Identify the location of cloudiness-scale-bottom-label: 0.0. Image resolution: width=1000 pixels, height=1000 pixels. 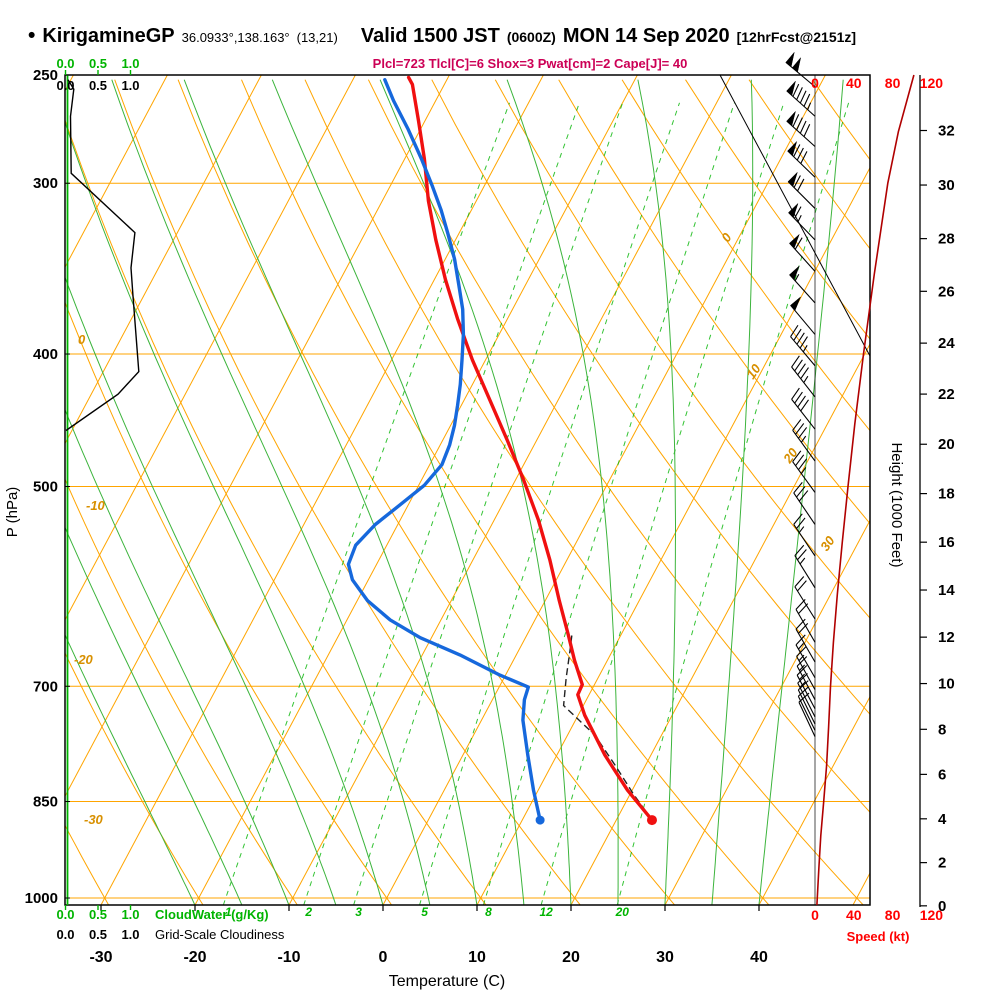
(65, 934).